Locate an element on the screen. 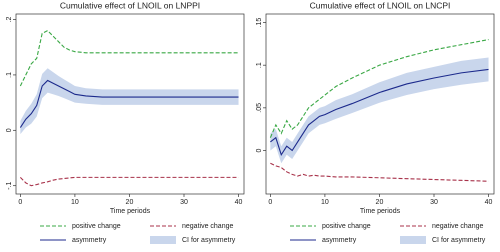 The image size is (500, 252). chart-title: Cumulative effect of LNOIL on LNCPI is located at coordinates (380, 5).